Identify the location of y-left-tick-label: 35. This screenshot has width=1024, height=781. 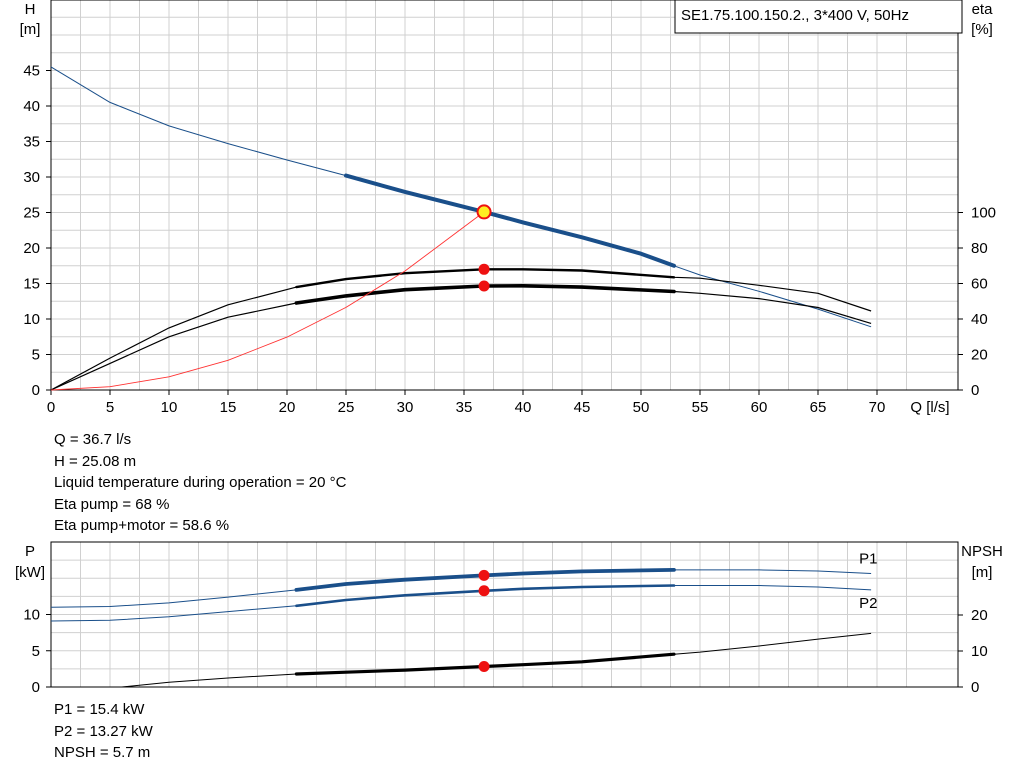
(31, 142).